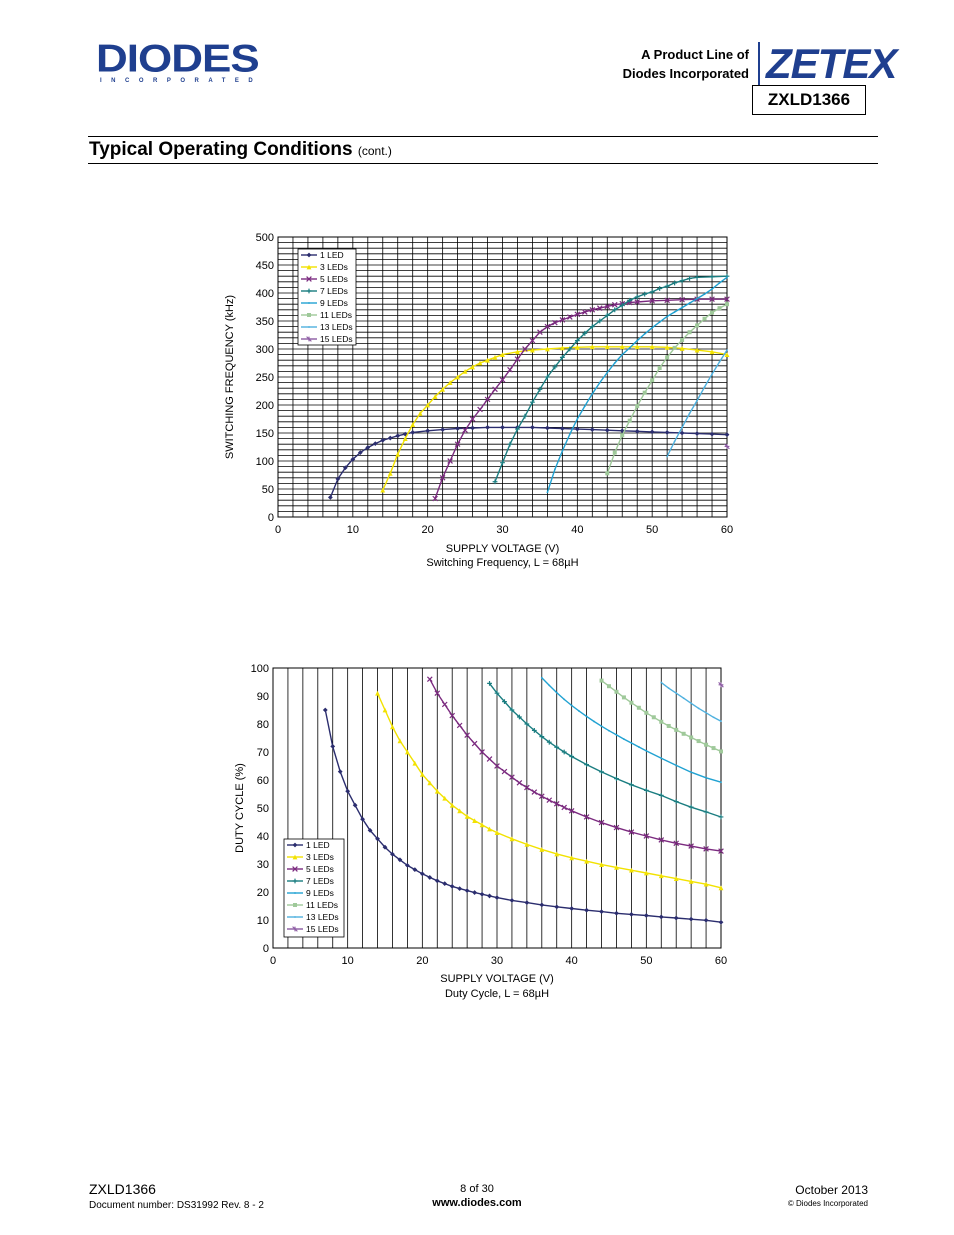 Image resolution: width=954 pixels, height=1235 pixels. Describe the element at coordinates (374, 151) in the screenshot. I see `section-title-suffix: (cont.)` at that location.